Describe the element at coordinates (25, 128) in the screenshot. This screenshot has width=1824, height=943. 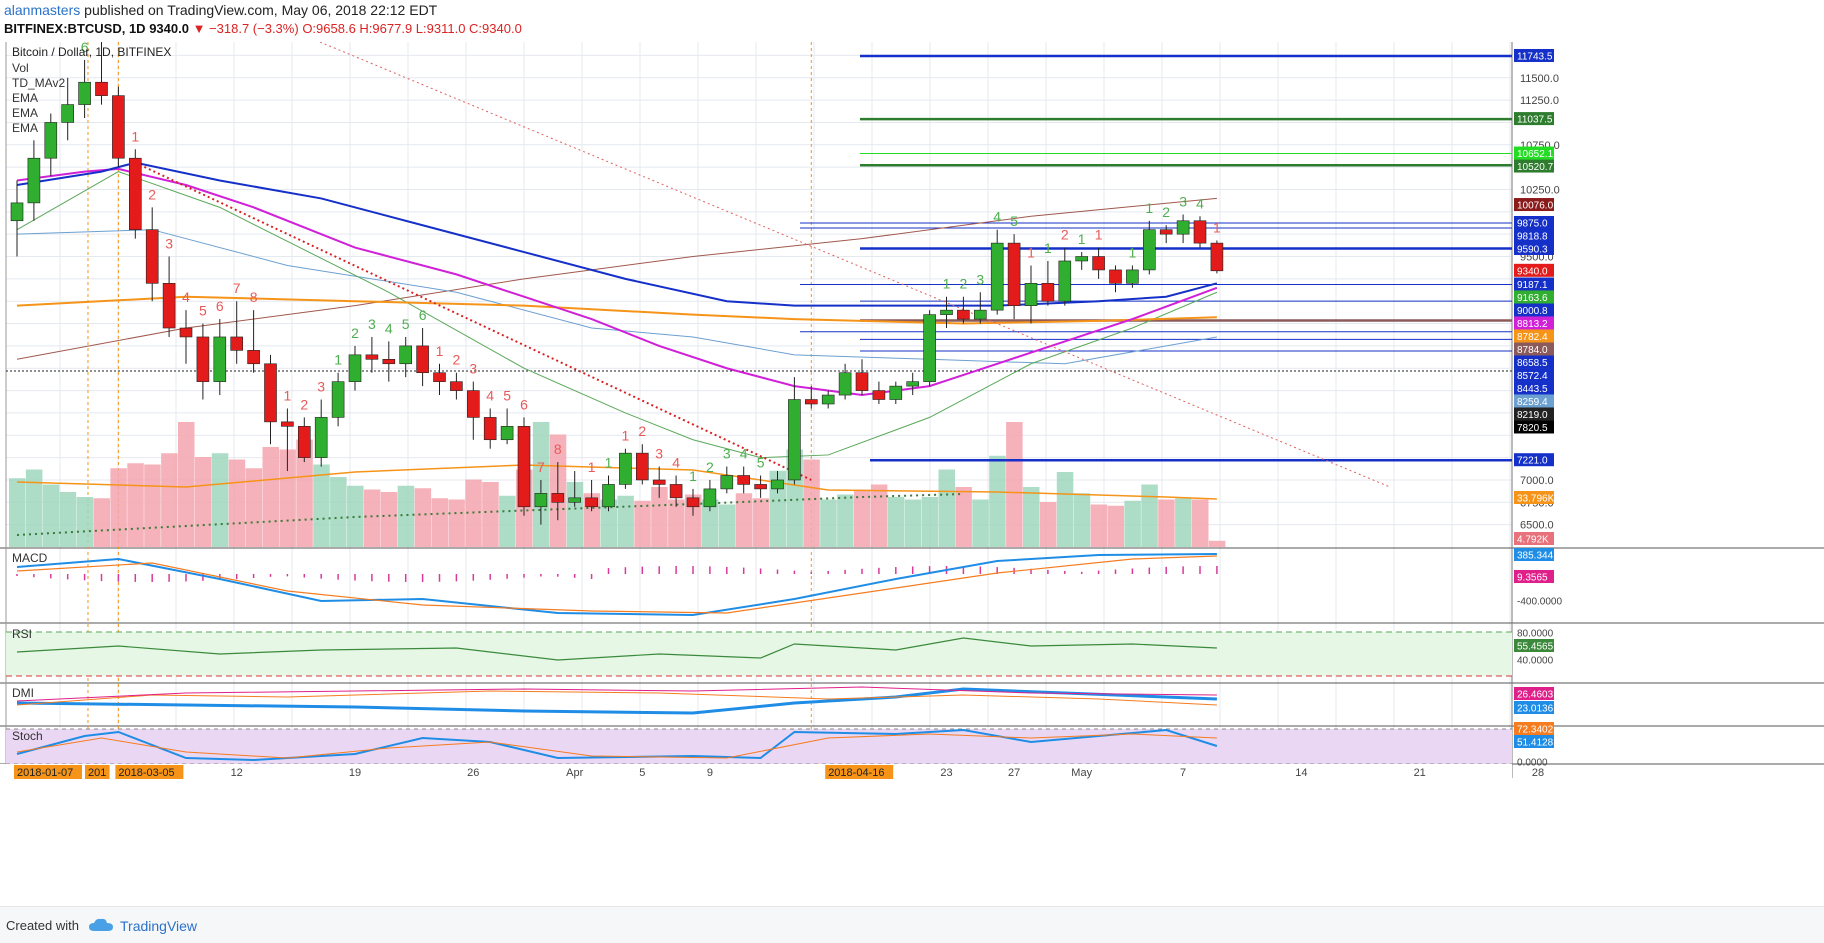
I see `legend-entry: EMA` at that location.